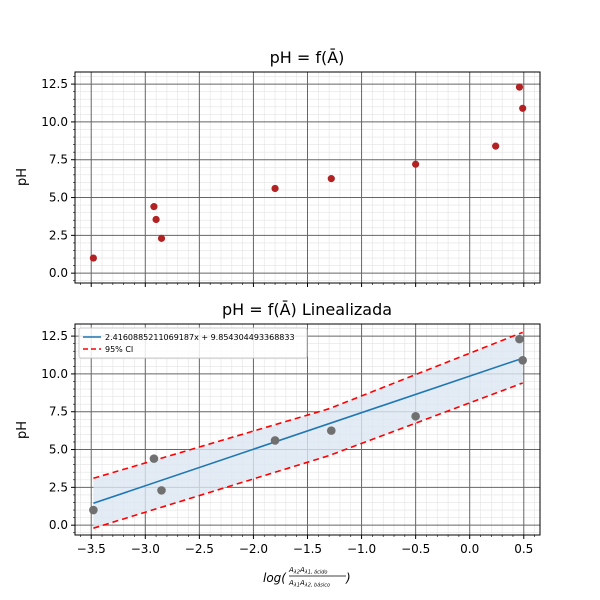 The width and height of the screenshot is (600, 600). I want to click on x-tick-label: −0.5, so click(415, 549).